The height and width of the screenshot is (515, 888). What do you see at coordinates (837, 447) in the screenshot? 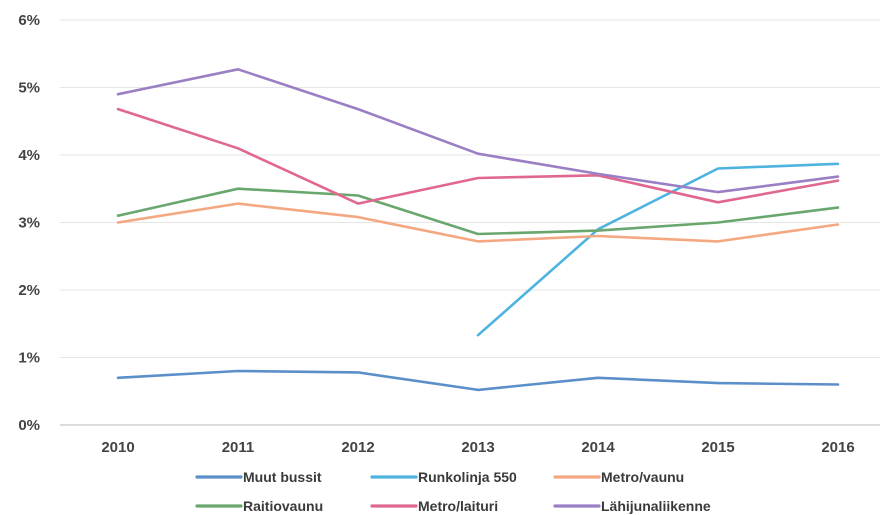
I see `x-tick-label: 2016` at bounding box center [837, 447].